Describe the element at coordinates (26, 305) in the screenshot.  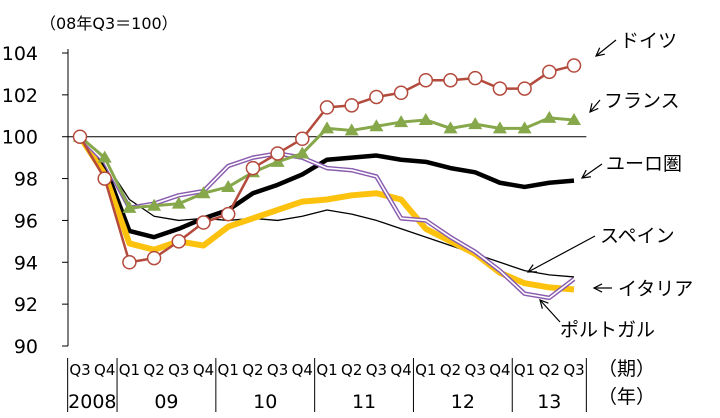
I see `y-tick-label: 92` at that location.